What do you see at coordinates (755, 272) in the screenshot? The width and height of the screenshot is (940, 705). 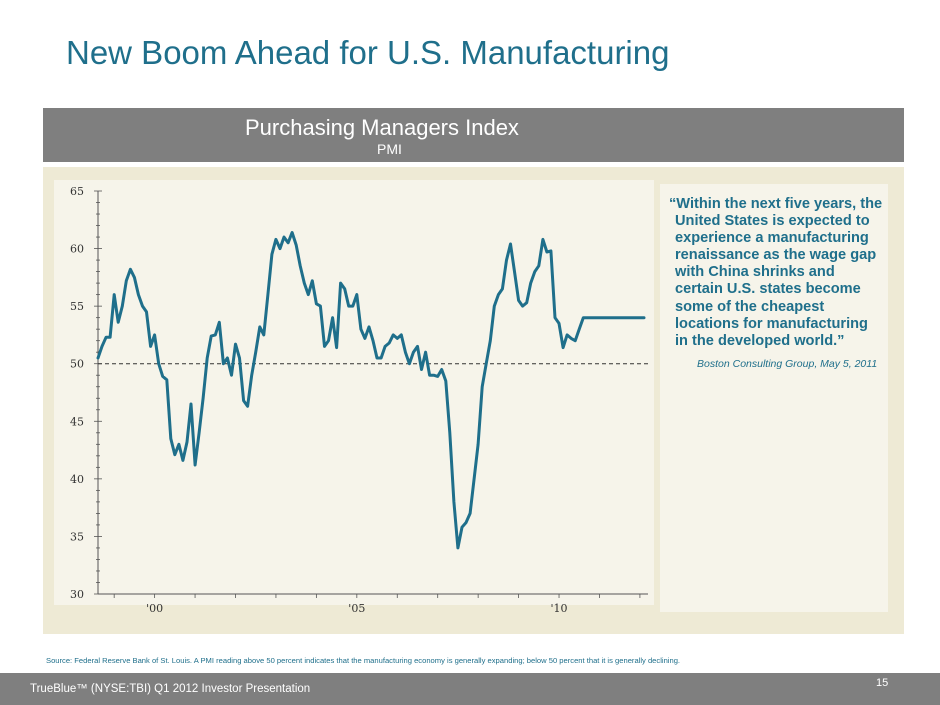 I see `quote-line: with China shrinks and` at bounding box center [755, 272].